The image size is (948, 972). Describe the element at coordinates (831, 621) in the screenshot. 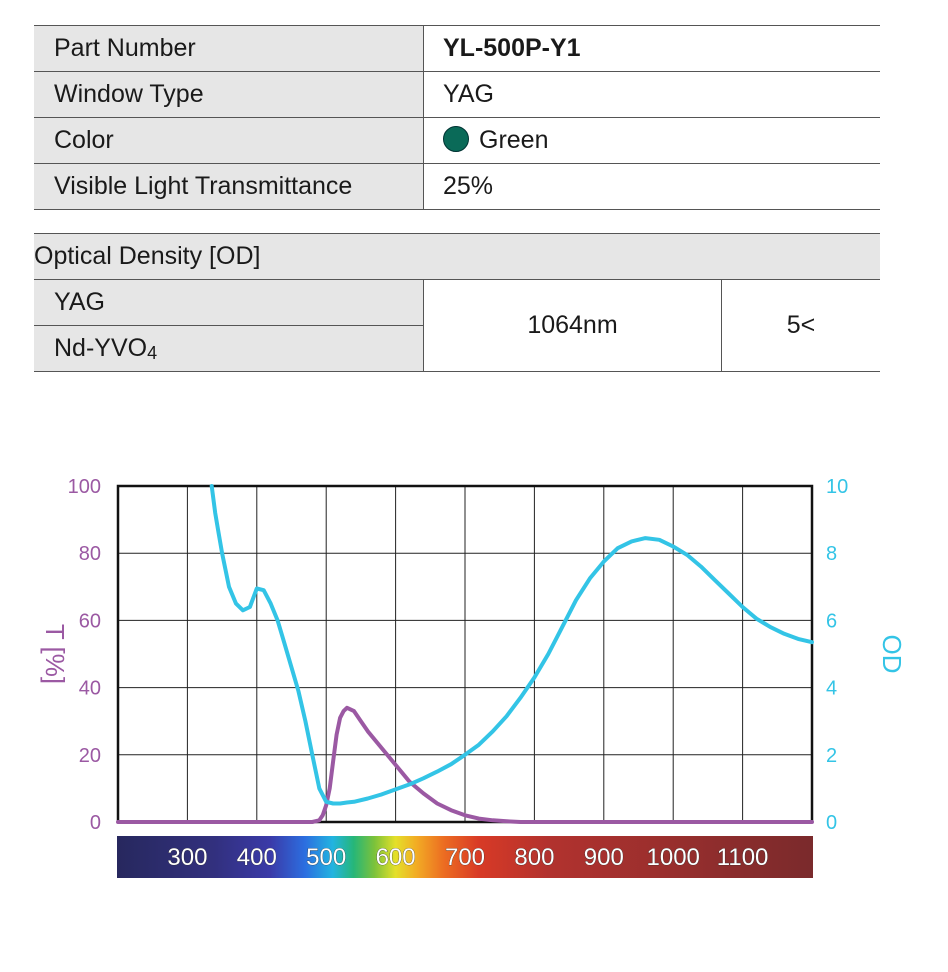

I see `y-right-tick-label: 6` at that location.